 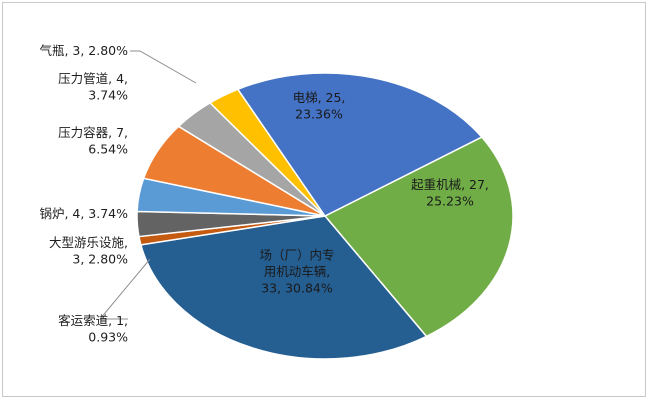 What do you see at coordinates (88, 250) in the screenshot?
I see `data-label-大型游乐设施: 大型游乐设施, 3, 2.80%` at bounding box center [88, 250].